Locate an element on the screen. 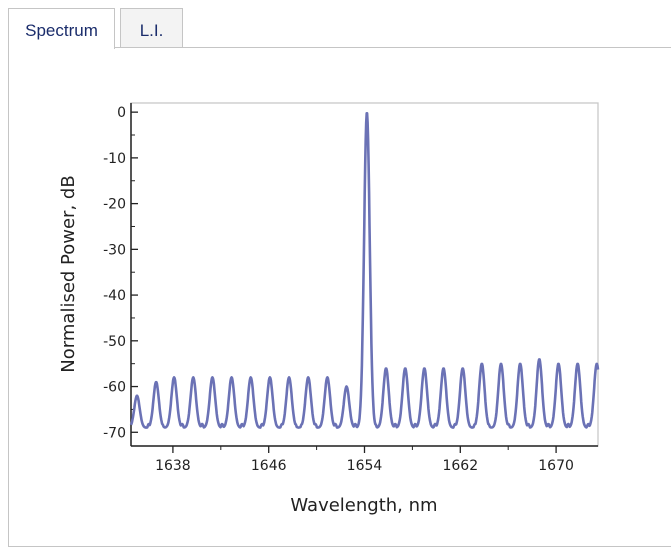 This screenshot has height=547, width=671. x-tick-label: 1638 is located at coordinates (173, 466).